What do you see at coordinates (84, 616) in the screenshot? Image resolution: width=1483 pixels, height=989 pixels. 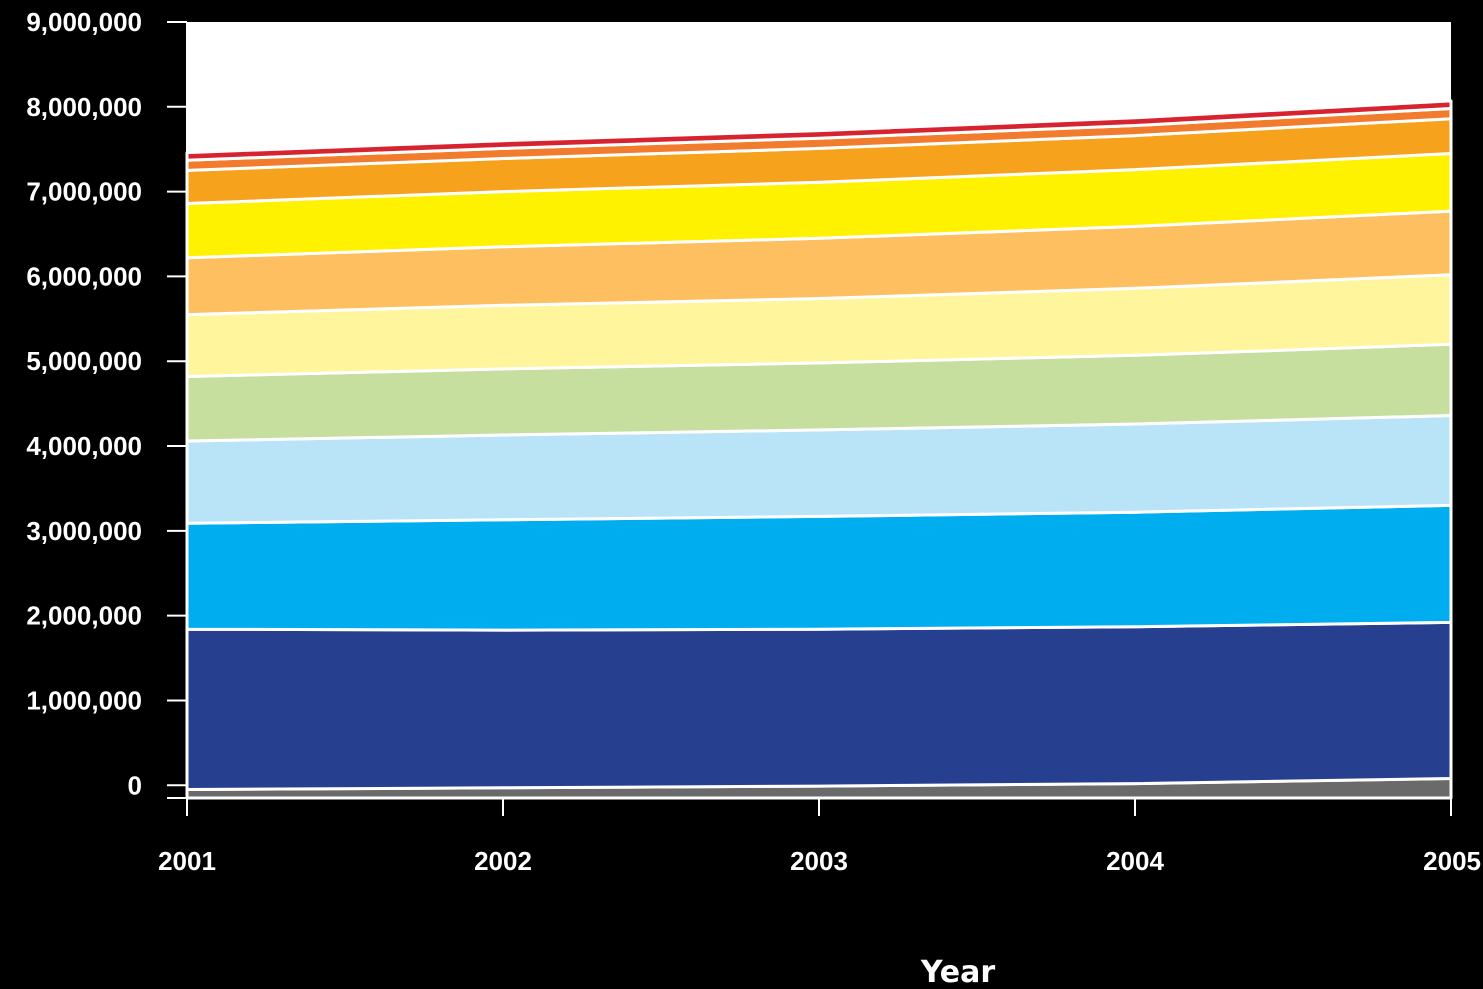 I see `y-tick-label: 2,000,000` at bounding box center [84, 616].